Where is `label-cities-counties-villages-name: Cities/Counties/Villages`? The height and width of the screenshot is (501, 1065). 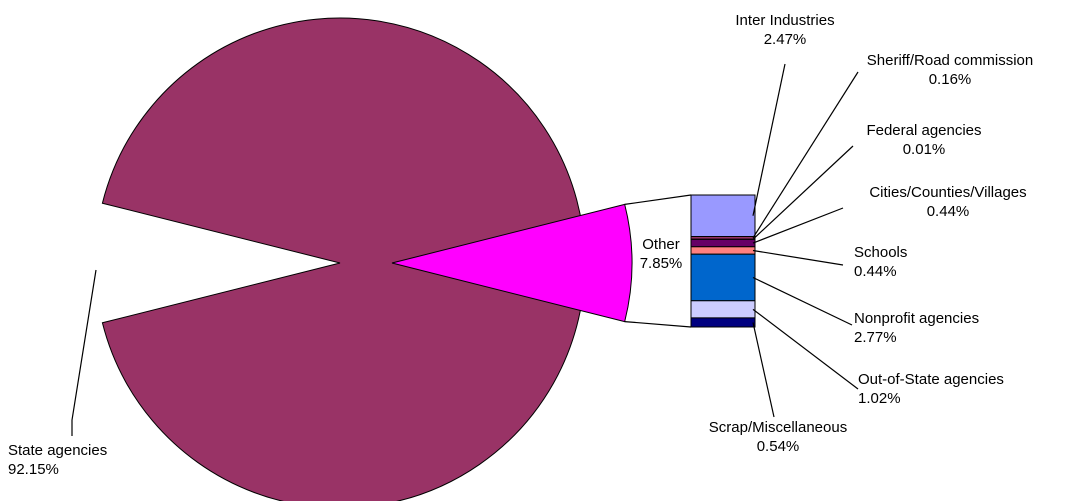 label-cities-counties-villages-name: Cities/Counties/Villages is located at coordinates (947, 192).